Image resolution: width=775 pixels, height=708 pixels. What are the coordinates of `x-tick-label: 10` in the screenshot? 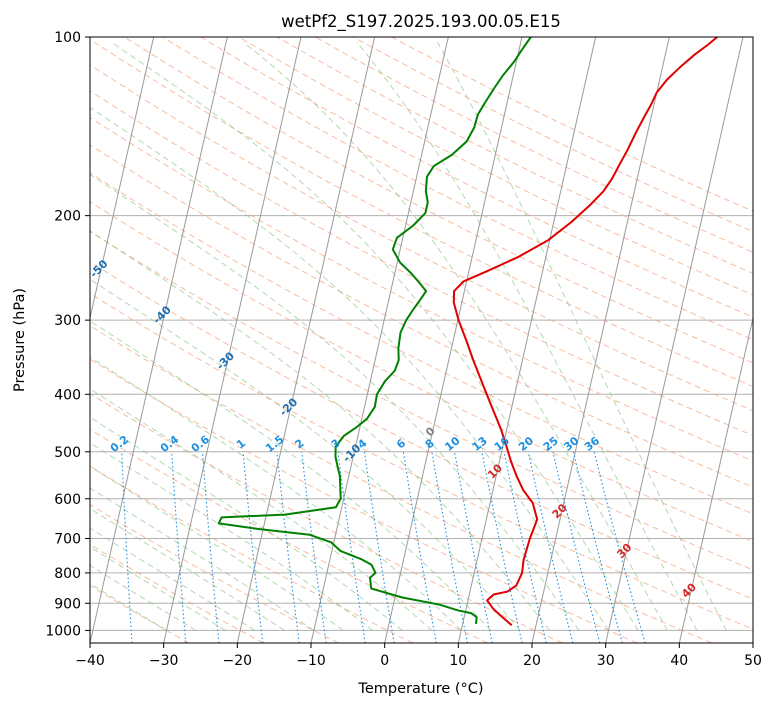 It's located at (458, 661).